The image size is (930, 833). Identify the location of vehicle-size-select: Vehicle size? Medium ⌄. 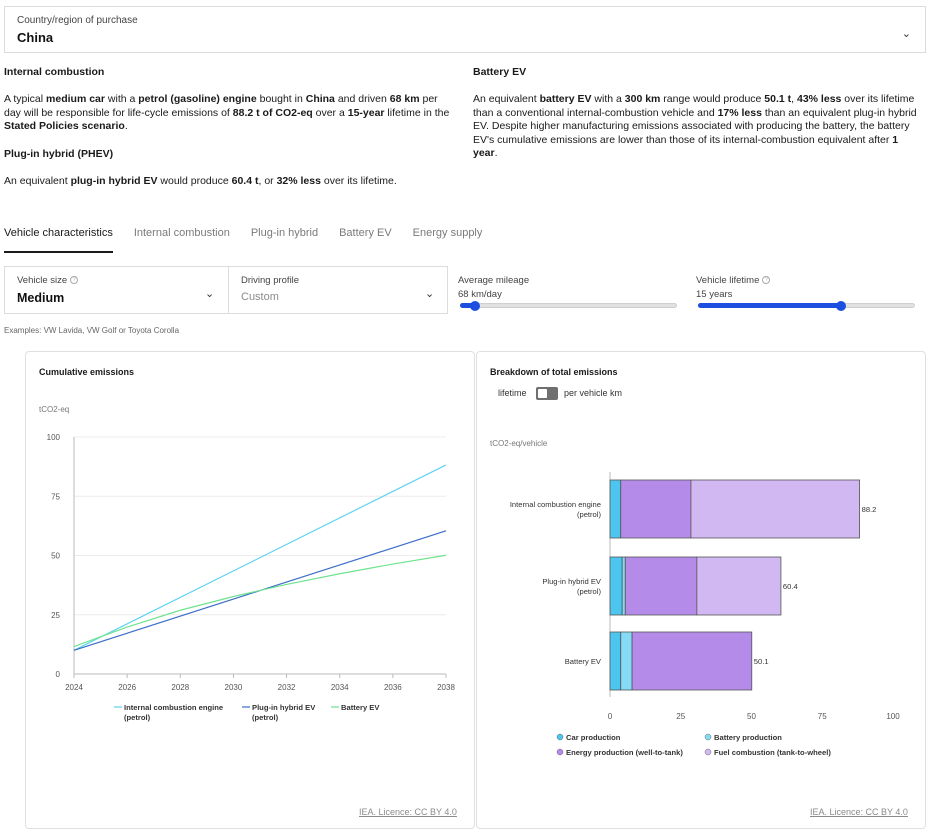
(116, 290).